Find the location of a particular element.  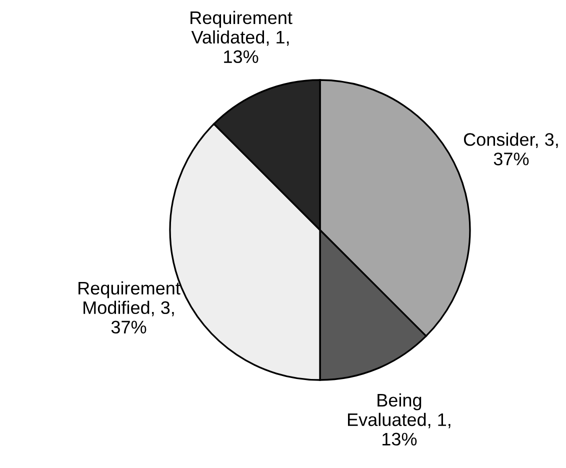

slice-label: Being Evaluated, 1, 13% is located at coordinates (399, 419).